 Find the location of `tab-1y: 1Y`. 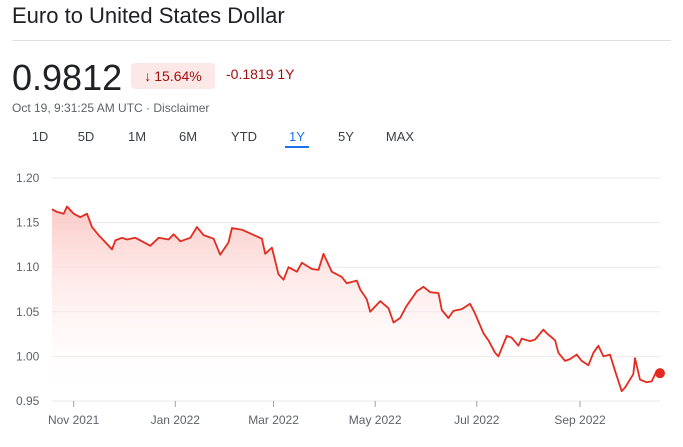

tab-1y: 1Y is located at coordinates (297, 138).